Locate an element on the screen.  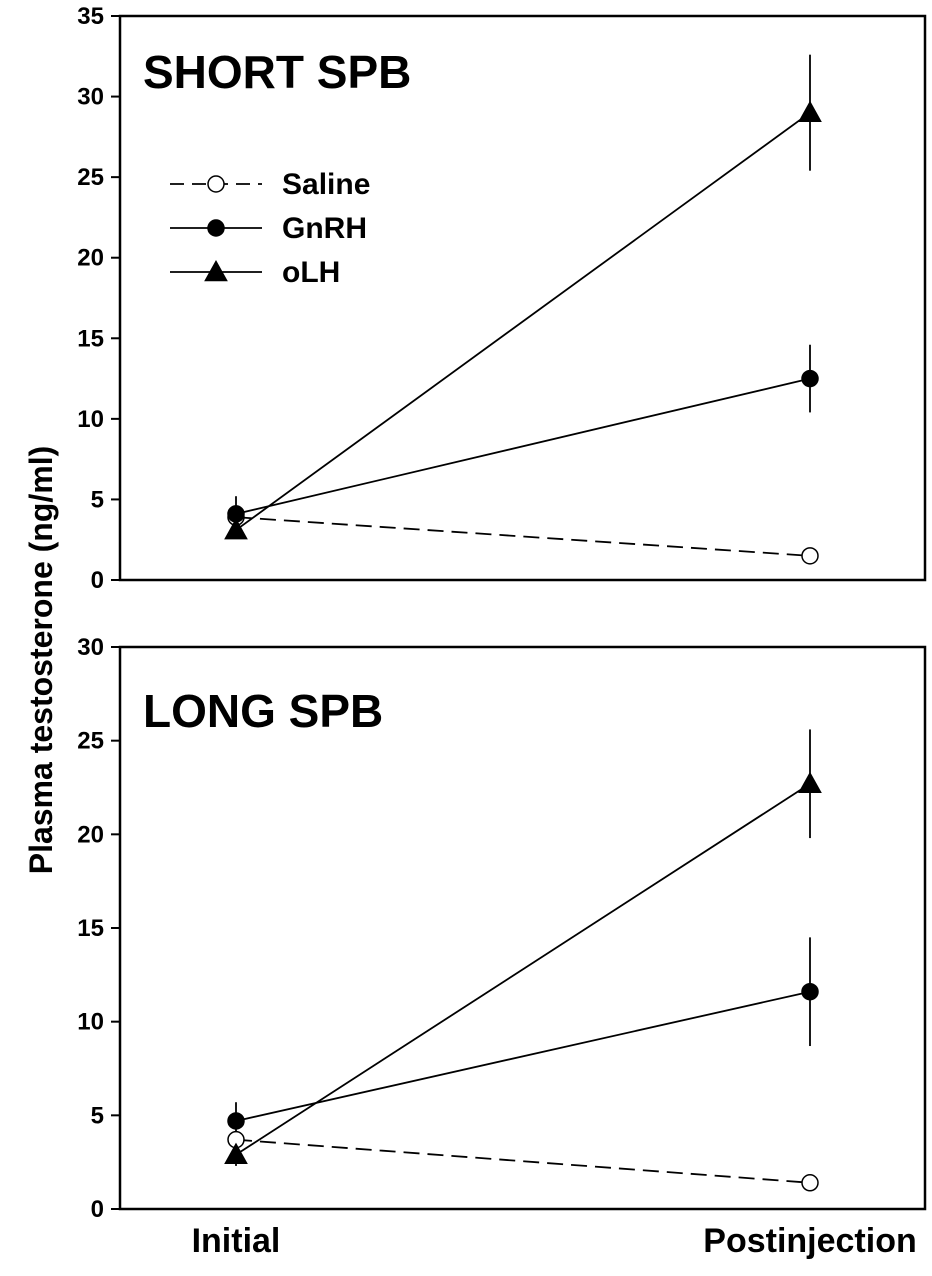
long-spb-saline-data-point is located at coordinates (810, 1183).